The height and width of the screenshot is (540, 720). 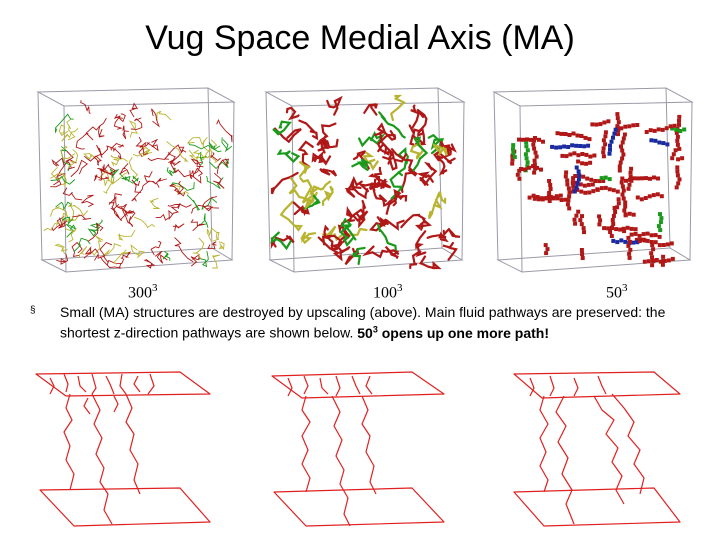 I want to click on shortest-path-300-svg, so click(x=123, y=449).